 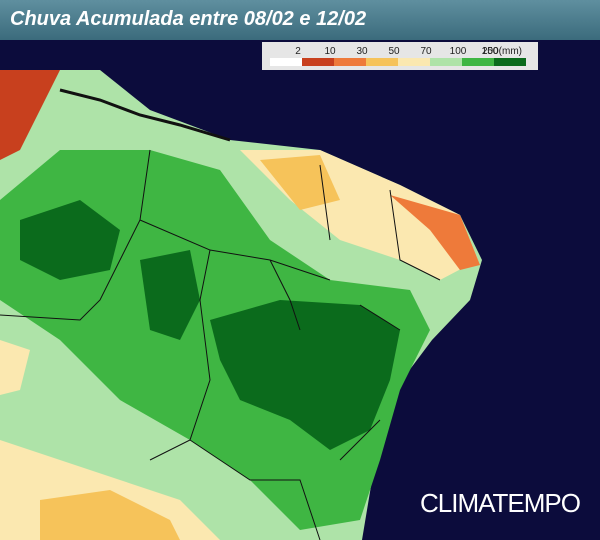 I want to click on legend-label: 200(mm), so click(x=502, y=51).